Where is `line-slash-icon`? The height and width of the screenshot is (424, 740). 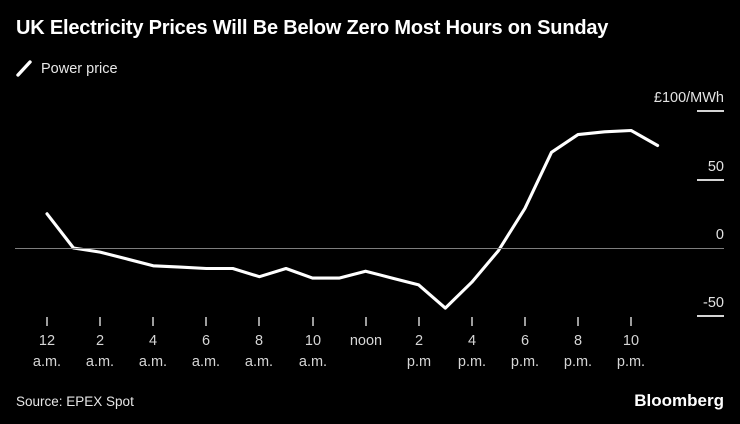
line-slash-icon is located at coordinates (24, 68).